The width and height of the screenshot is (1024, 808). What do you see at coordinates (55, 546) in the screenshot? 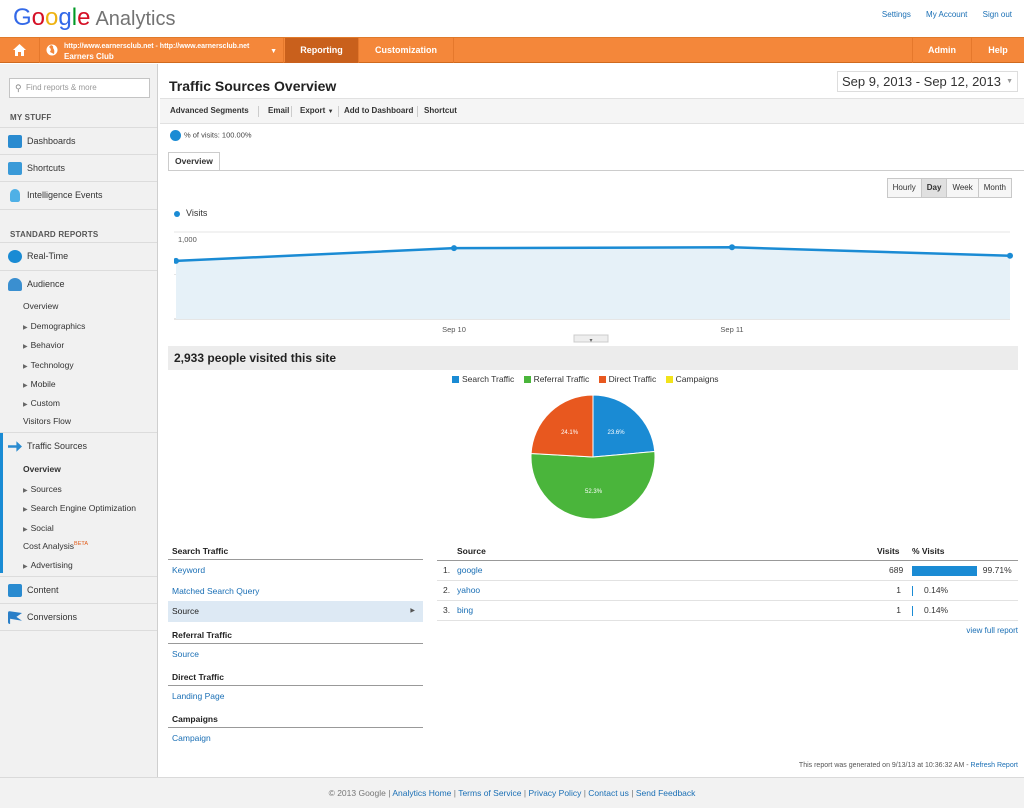
I see `sidebar-sub-cost-analysis: Cost AnalysisBETA` at bounding box center [55, 546].